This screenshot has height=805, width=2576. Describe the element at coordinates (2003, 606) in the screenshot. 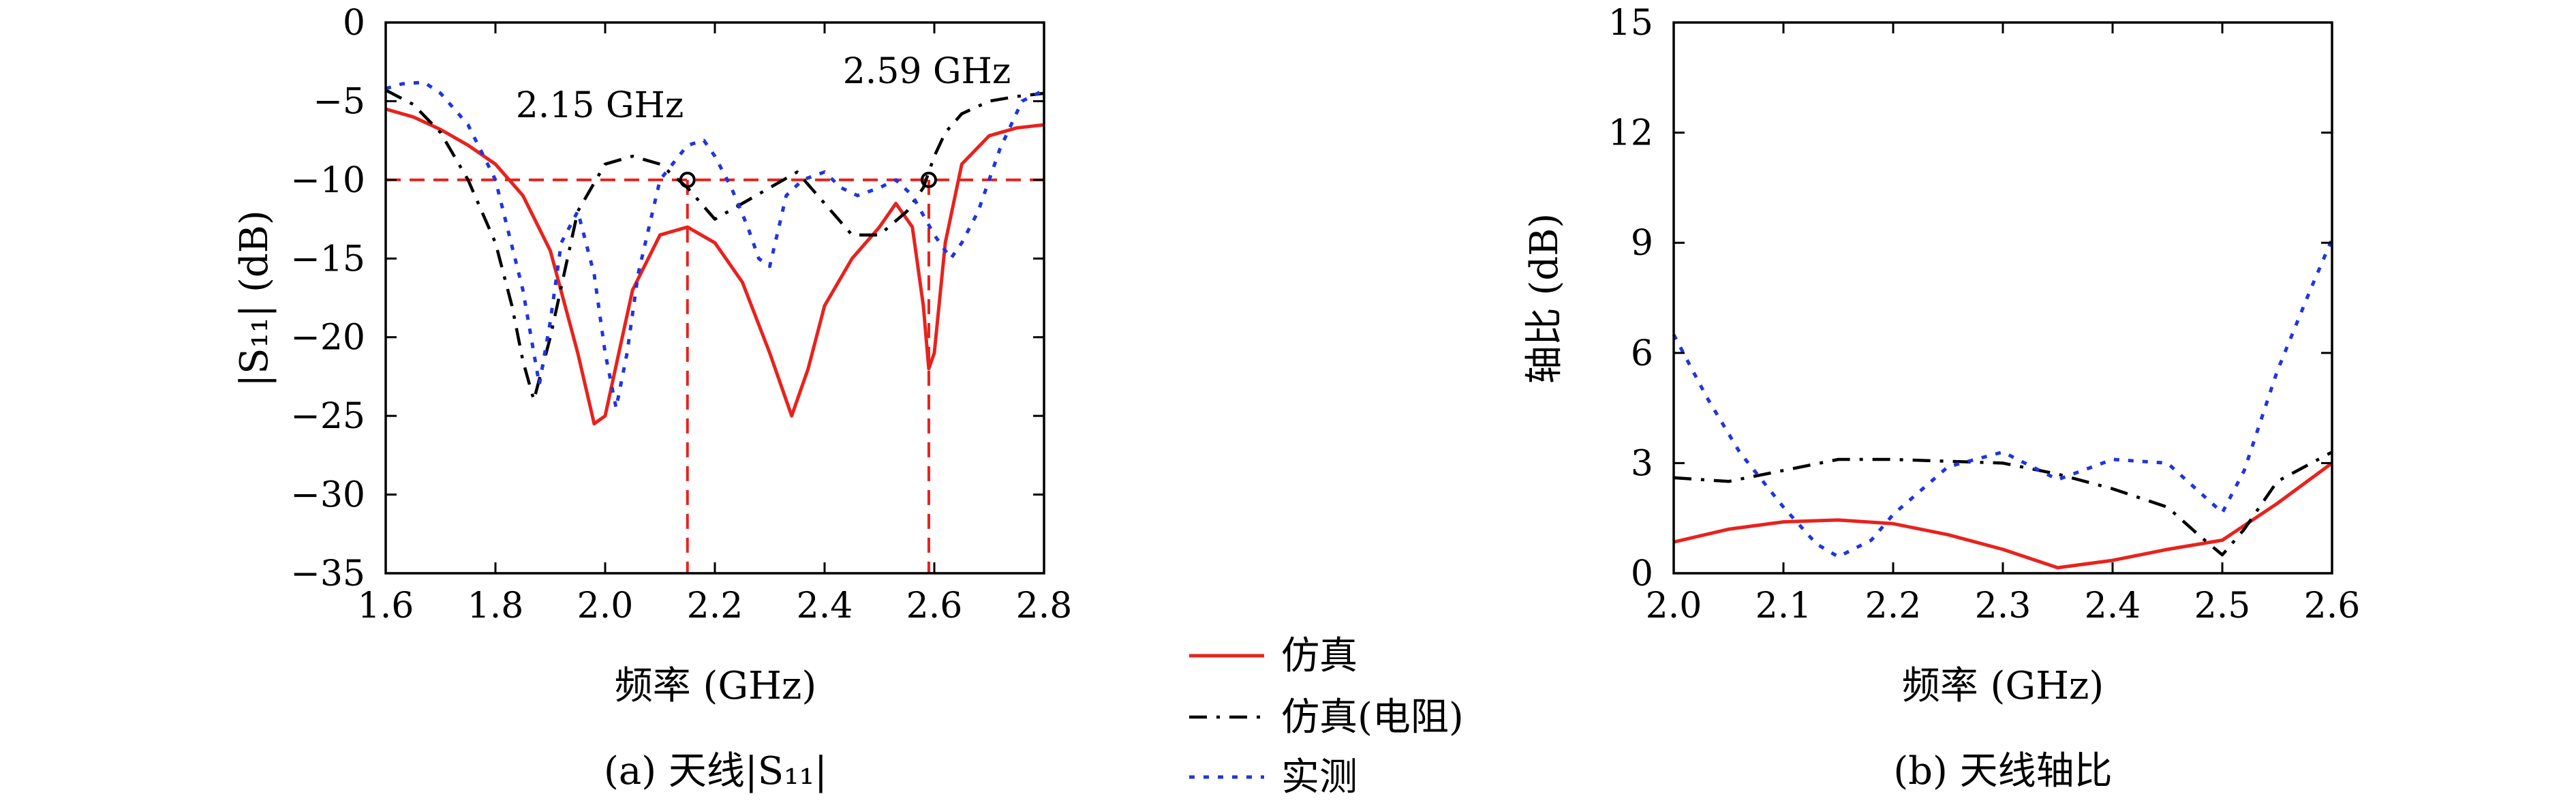

I see `ar-xtick-label: 2.3` at that location.